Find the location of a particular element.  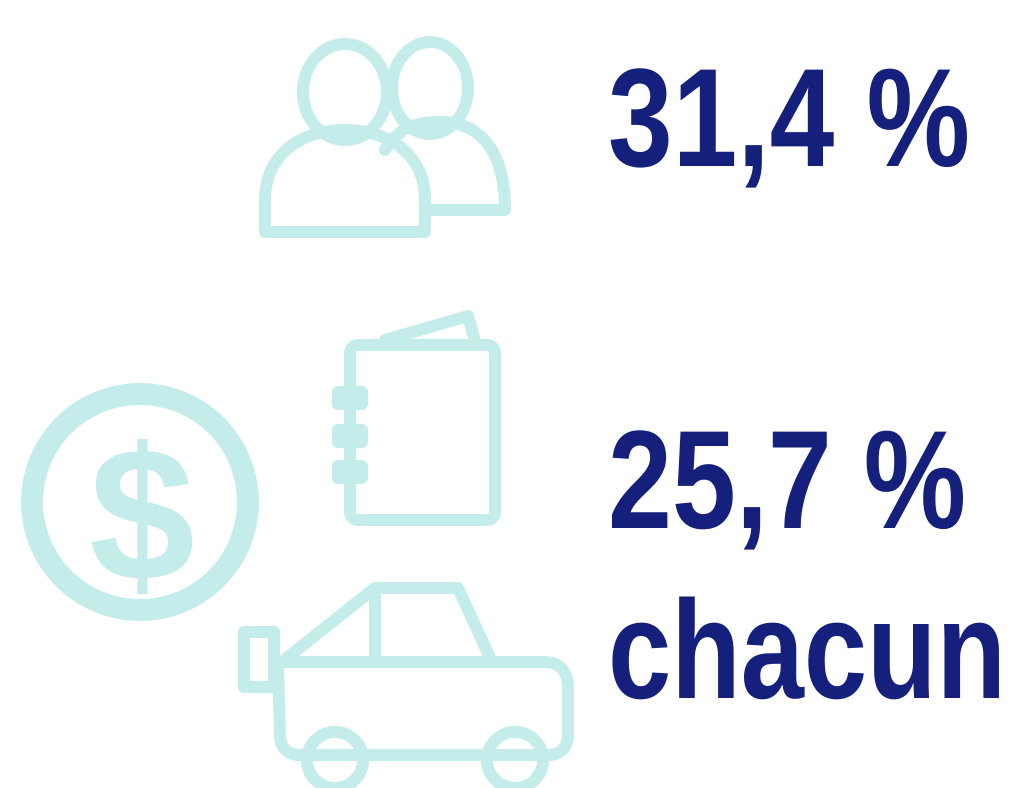

stat-value: 31,4 % is located at coordinates (789, 117).